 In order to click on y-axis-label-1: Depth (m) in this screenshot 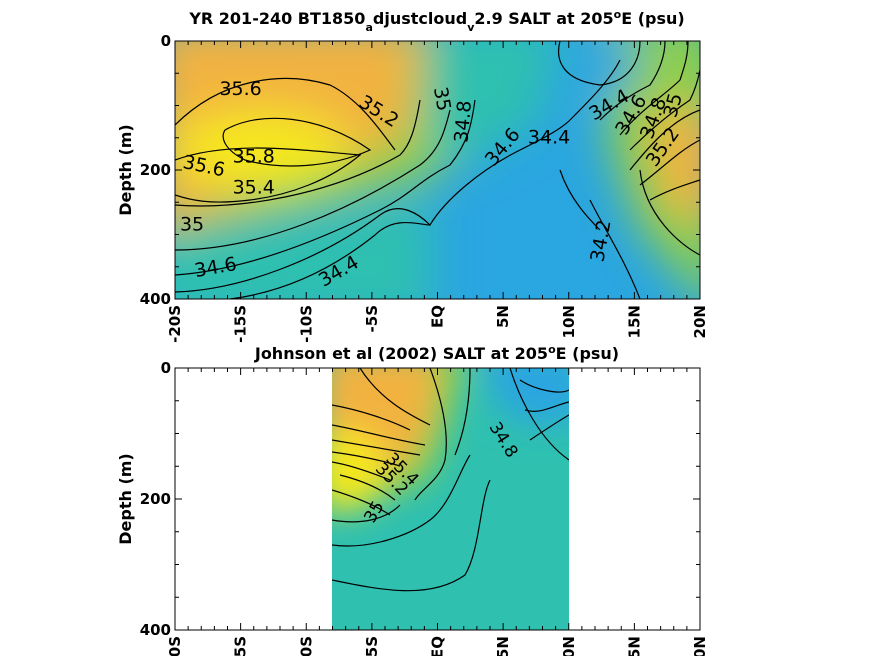, I will do `click(125, 170)`.